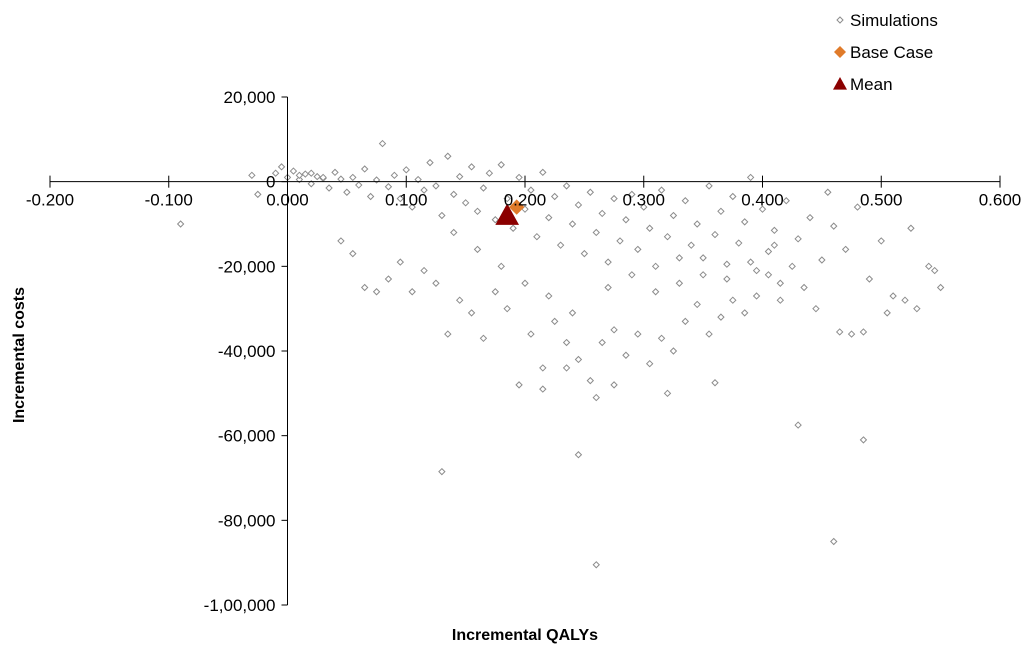 The height and width of the screenshot is (649, 1032). I want to click on x-tick-label: -0.100, so click(169, 200).